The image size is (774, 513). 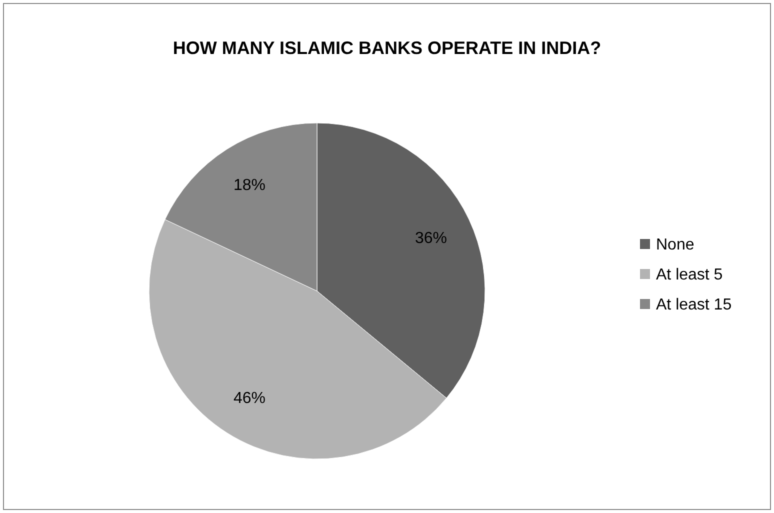 I want to click on legend-label: At least 5, so click(x=689, y=275).